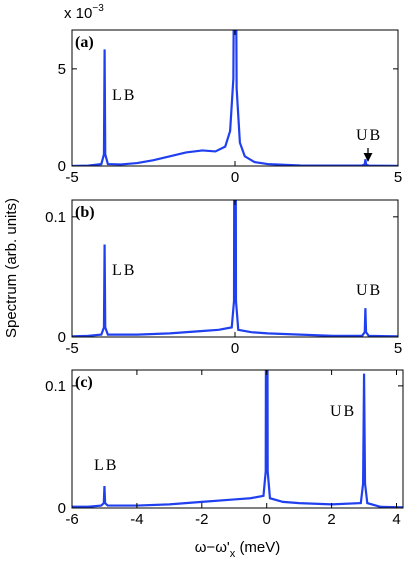 The image size is (411, 568). I want to click on x-axis-label: ω−ω'x (meV), so click(238, 549).